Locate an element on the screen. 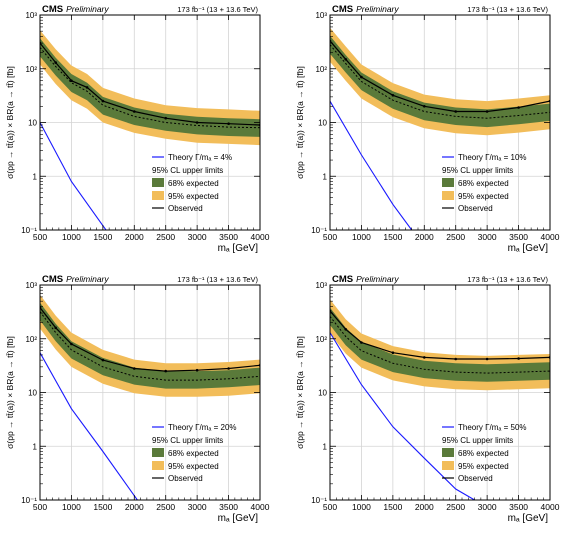 This screenshot has height=537, width=580. x-tick-label: 3500 is located at coordinates (518, 507).